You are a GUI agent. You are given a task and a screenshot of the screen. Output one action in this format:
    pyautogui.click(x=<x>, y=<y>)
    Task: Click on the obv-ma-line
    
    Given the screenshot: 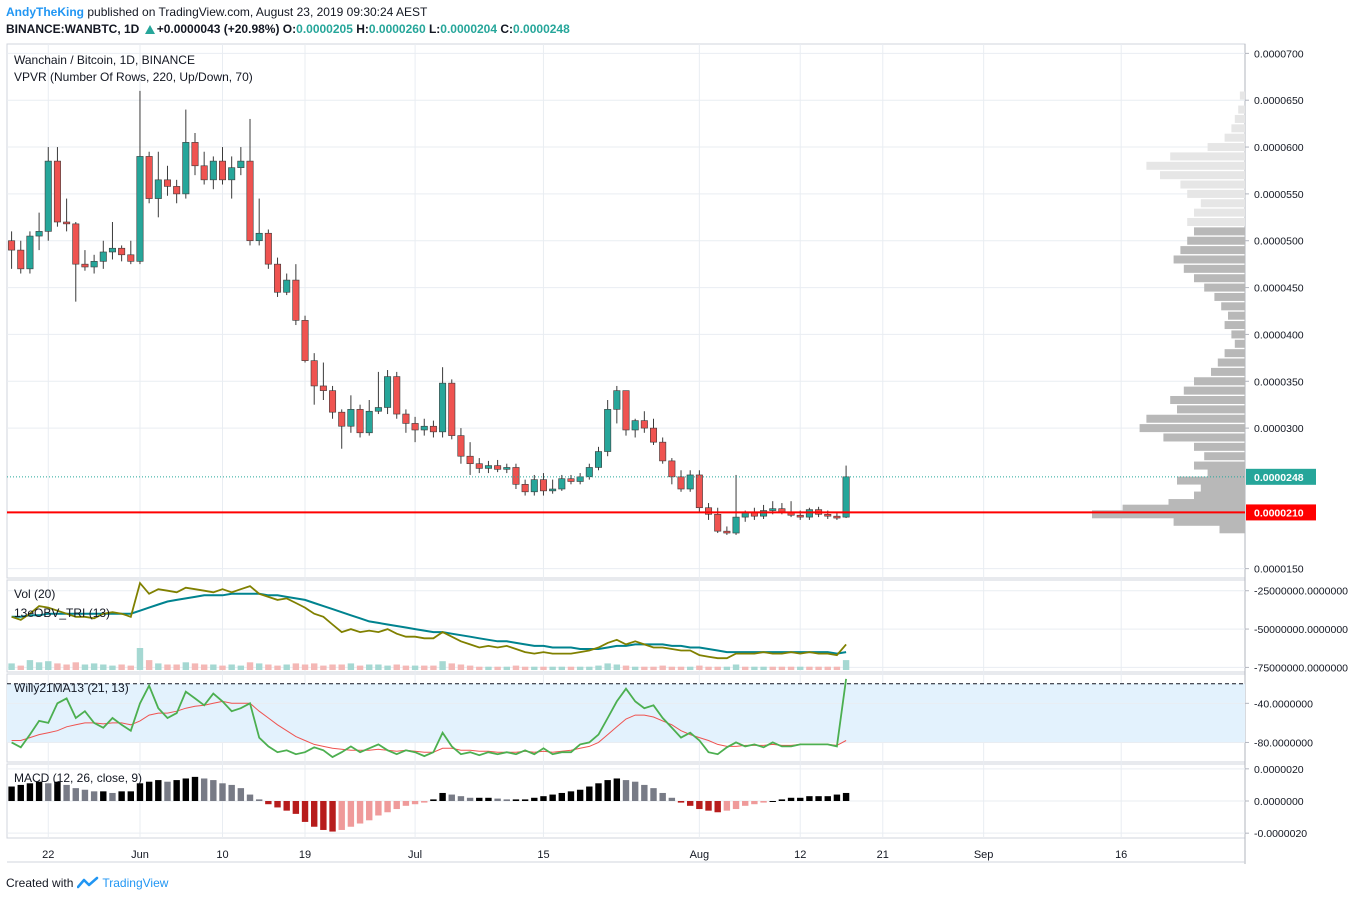 What is the action you would take?
    pyautogui.click(x=429, y=623)
    